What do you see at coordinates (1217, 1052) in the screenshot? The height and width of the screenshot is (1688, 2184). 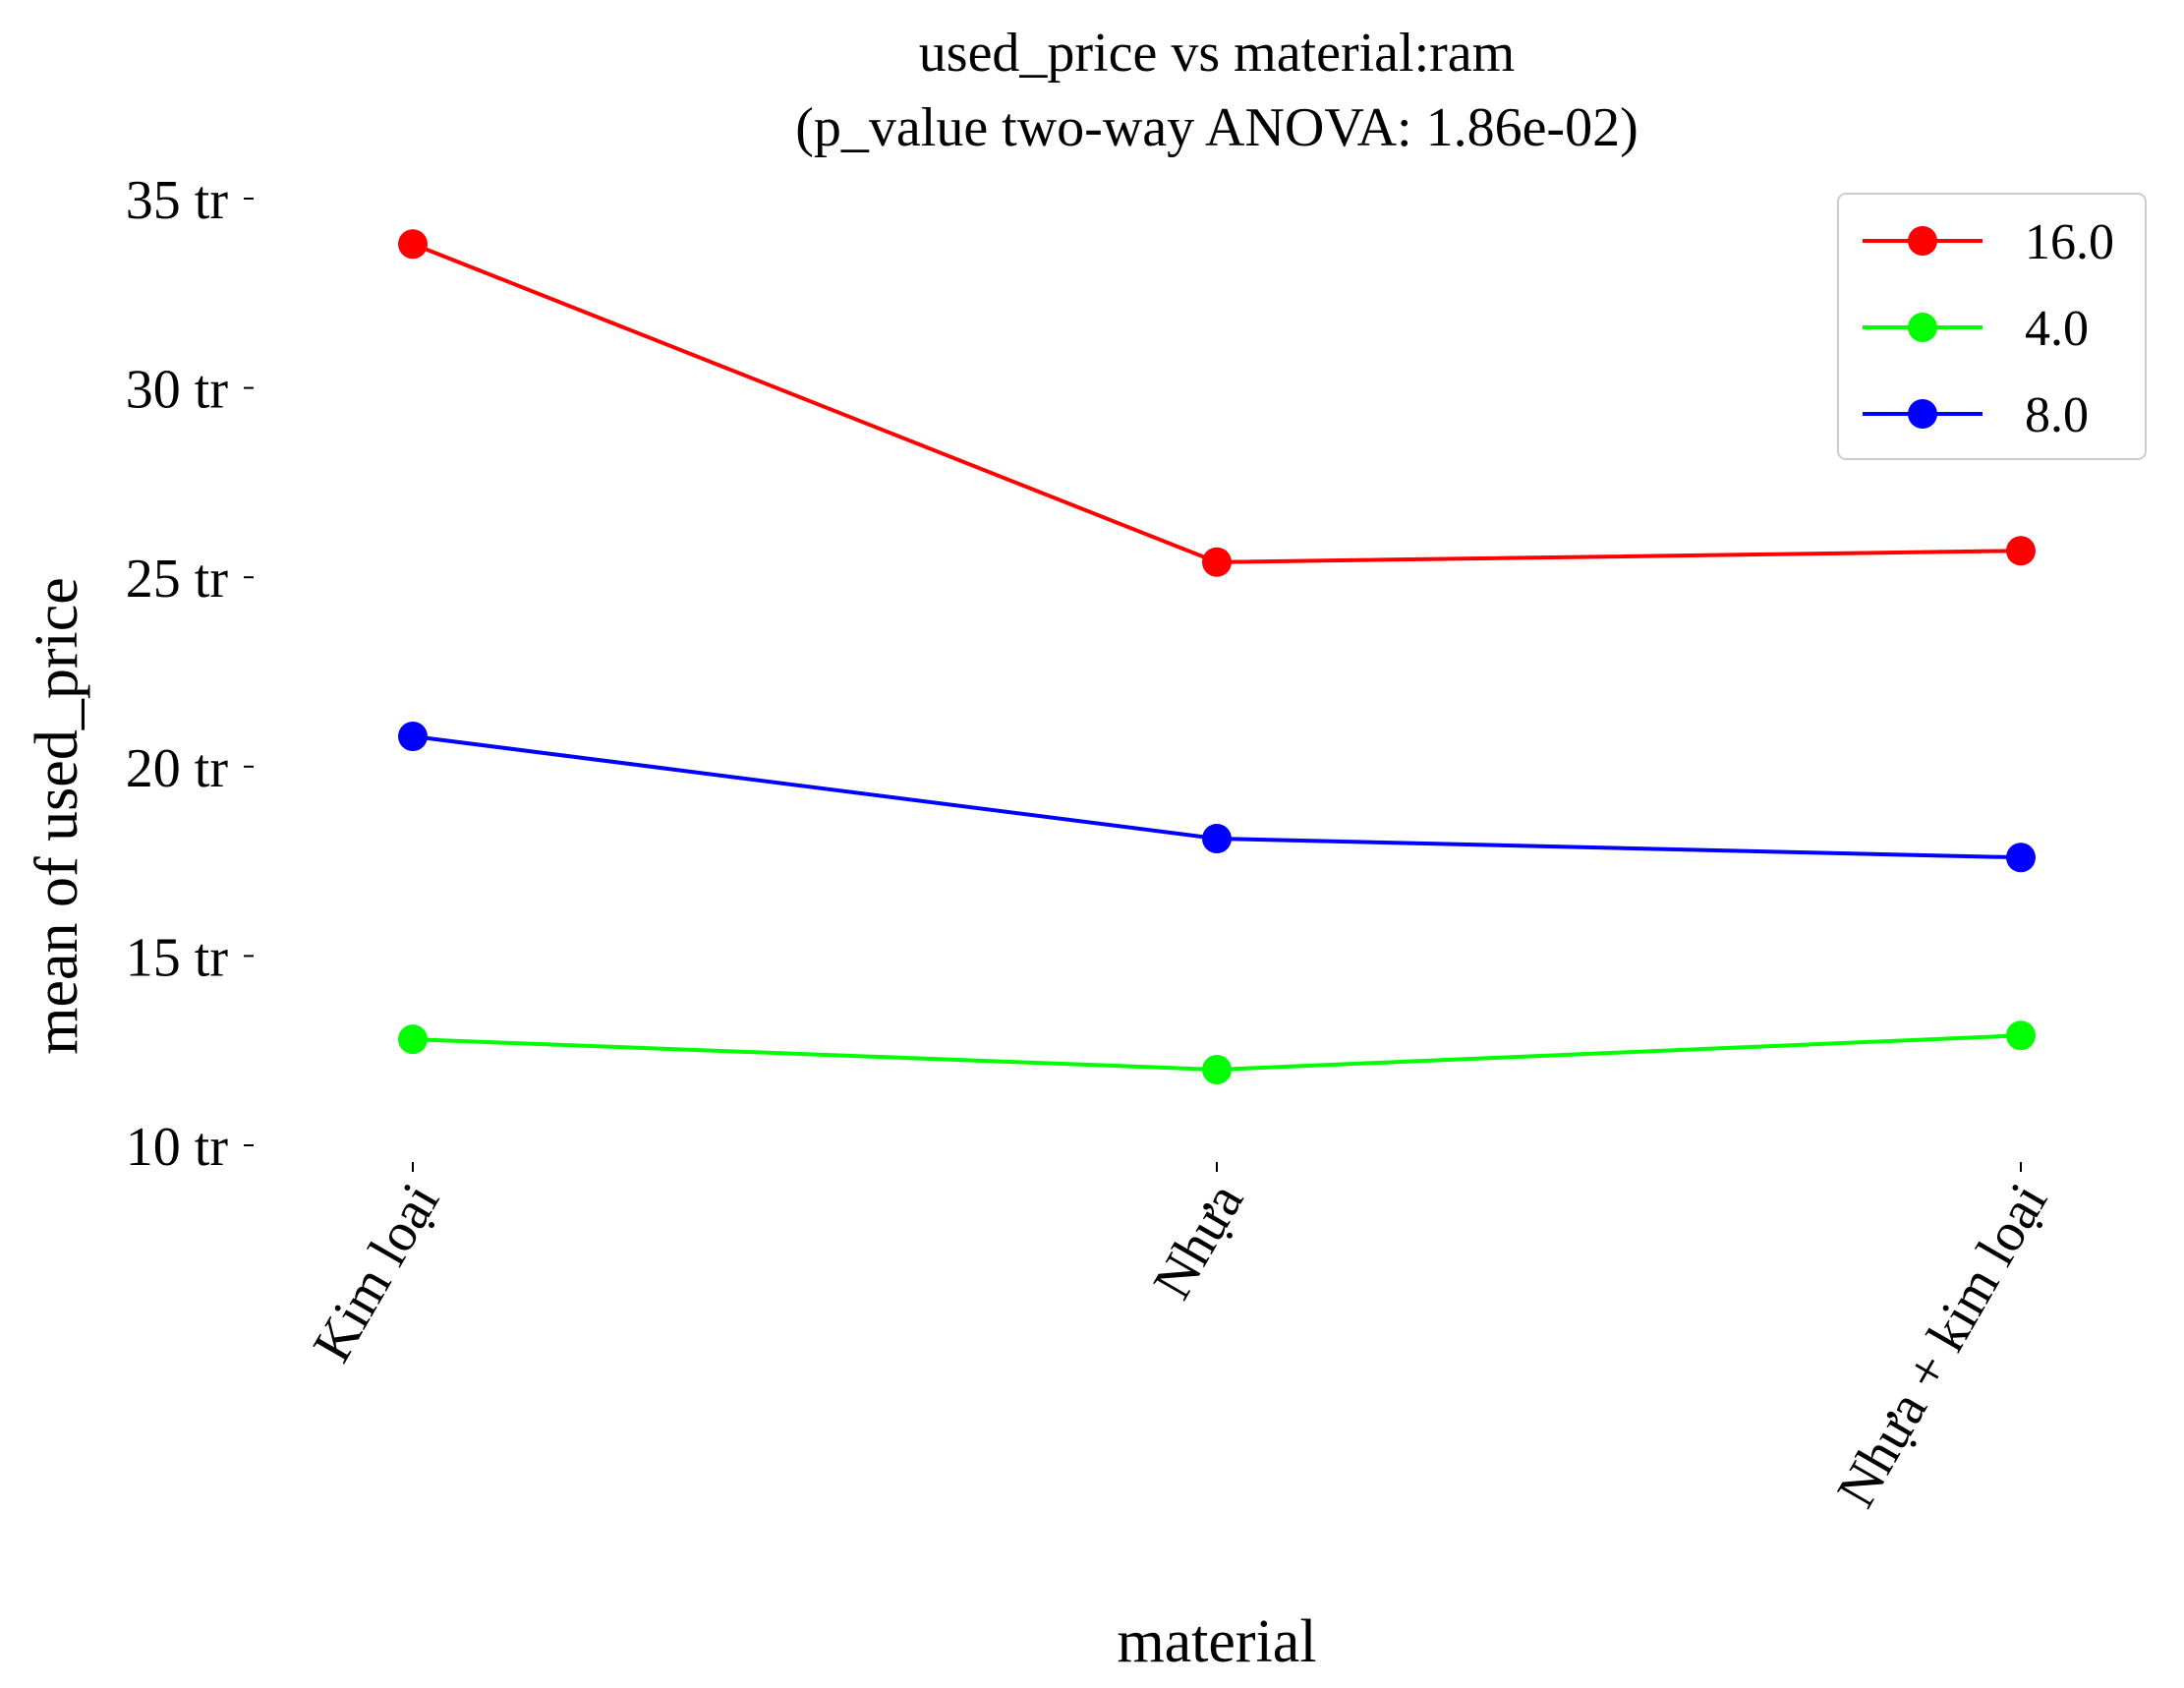 I see `series-4.0` at bounding box center [1217, 1052].